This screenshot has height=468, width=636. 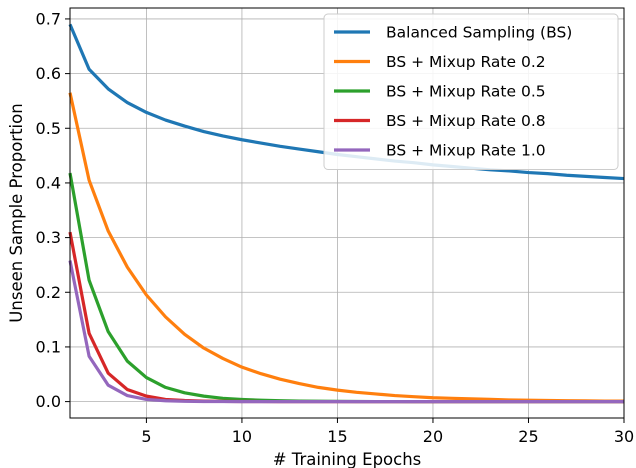 What do you see at coordinates (48, 292) in the screenshot?
I see `y-tick-label: 0.2` at bounding box center [48, 292].